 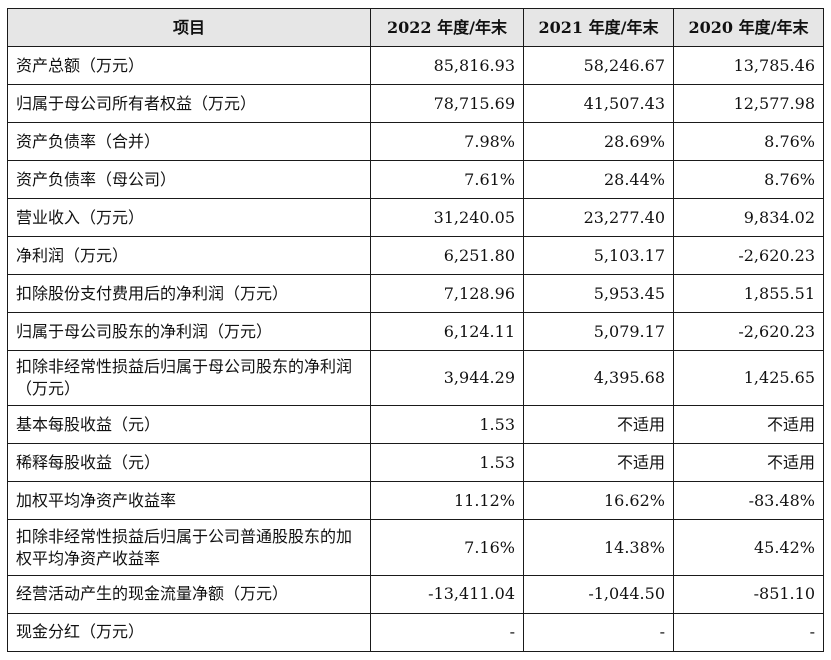 I want to click on cell-2020: -, so click(x=748, y=632).